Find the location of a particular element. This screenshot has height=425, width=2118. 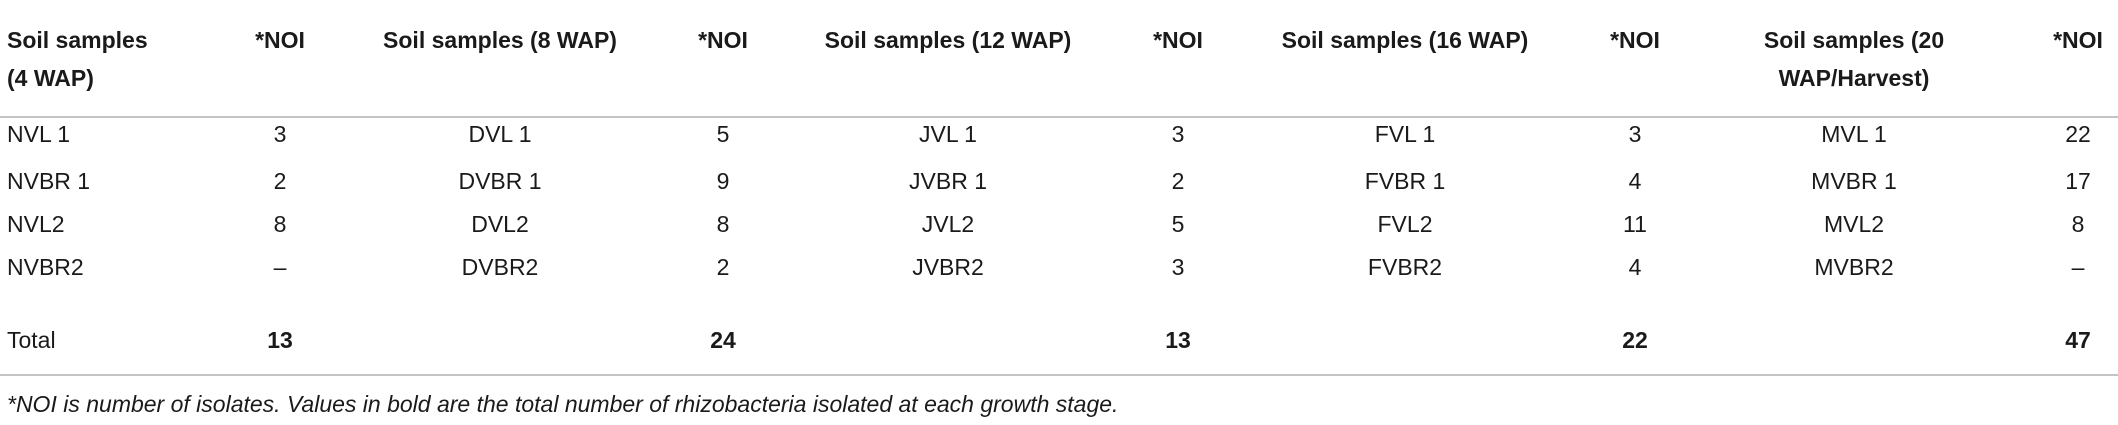

table-cell: DVBR2 is located at coordinates (500, 267).